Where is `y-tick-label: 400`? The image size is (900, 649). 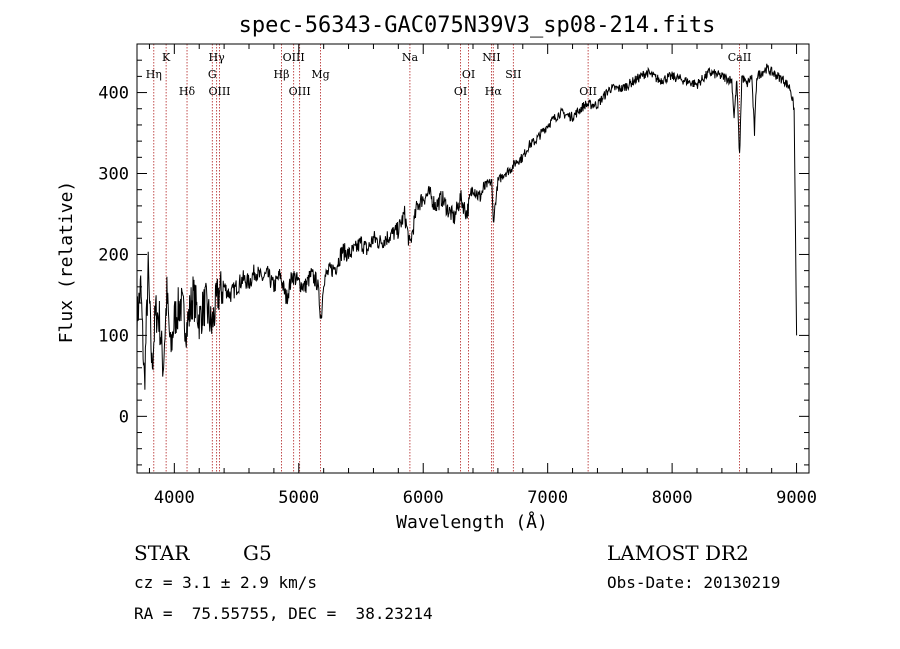 y-tick-label: 400 is located at coordinates (113, 94).